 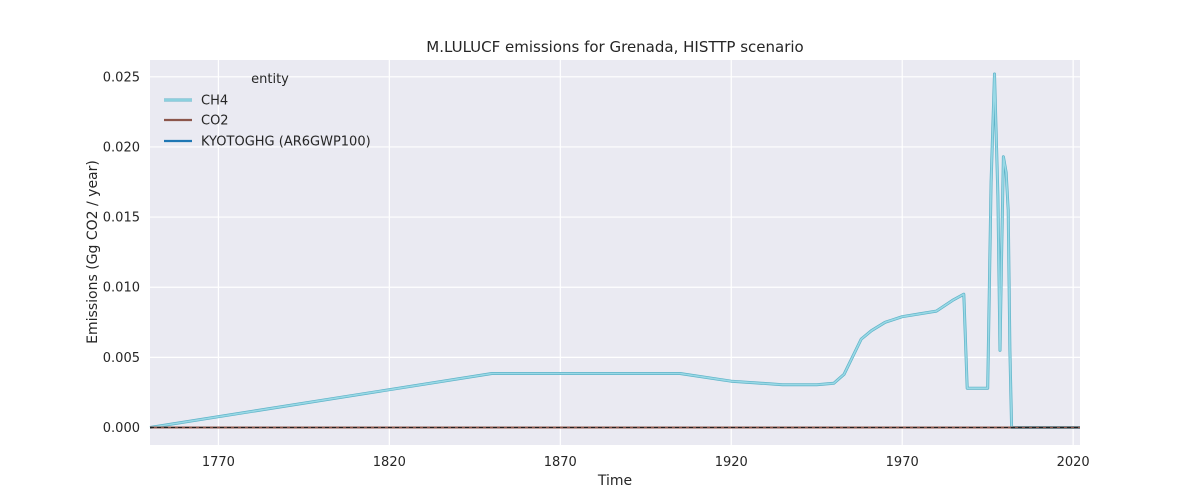 What do you see at coordinates (646, 462) in the screenshot?
I see `x-axis-ticks: 1770 1820 1870 1920 1970 2020` at bounding box center [646, 462].